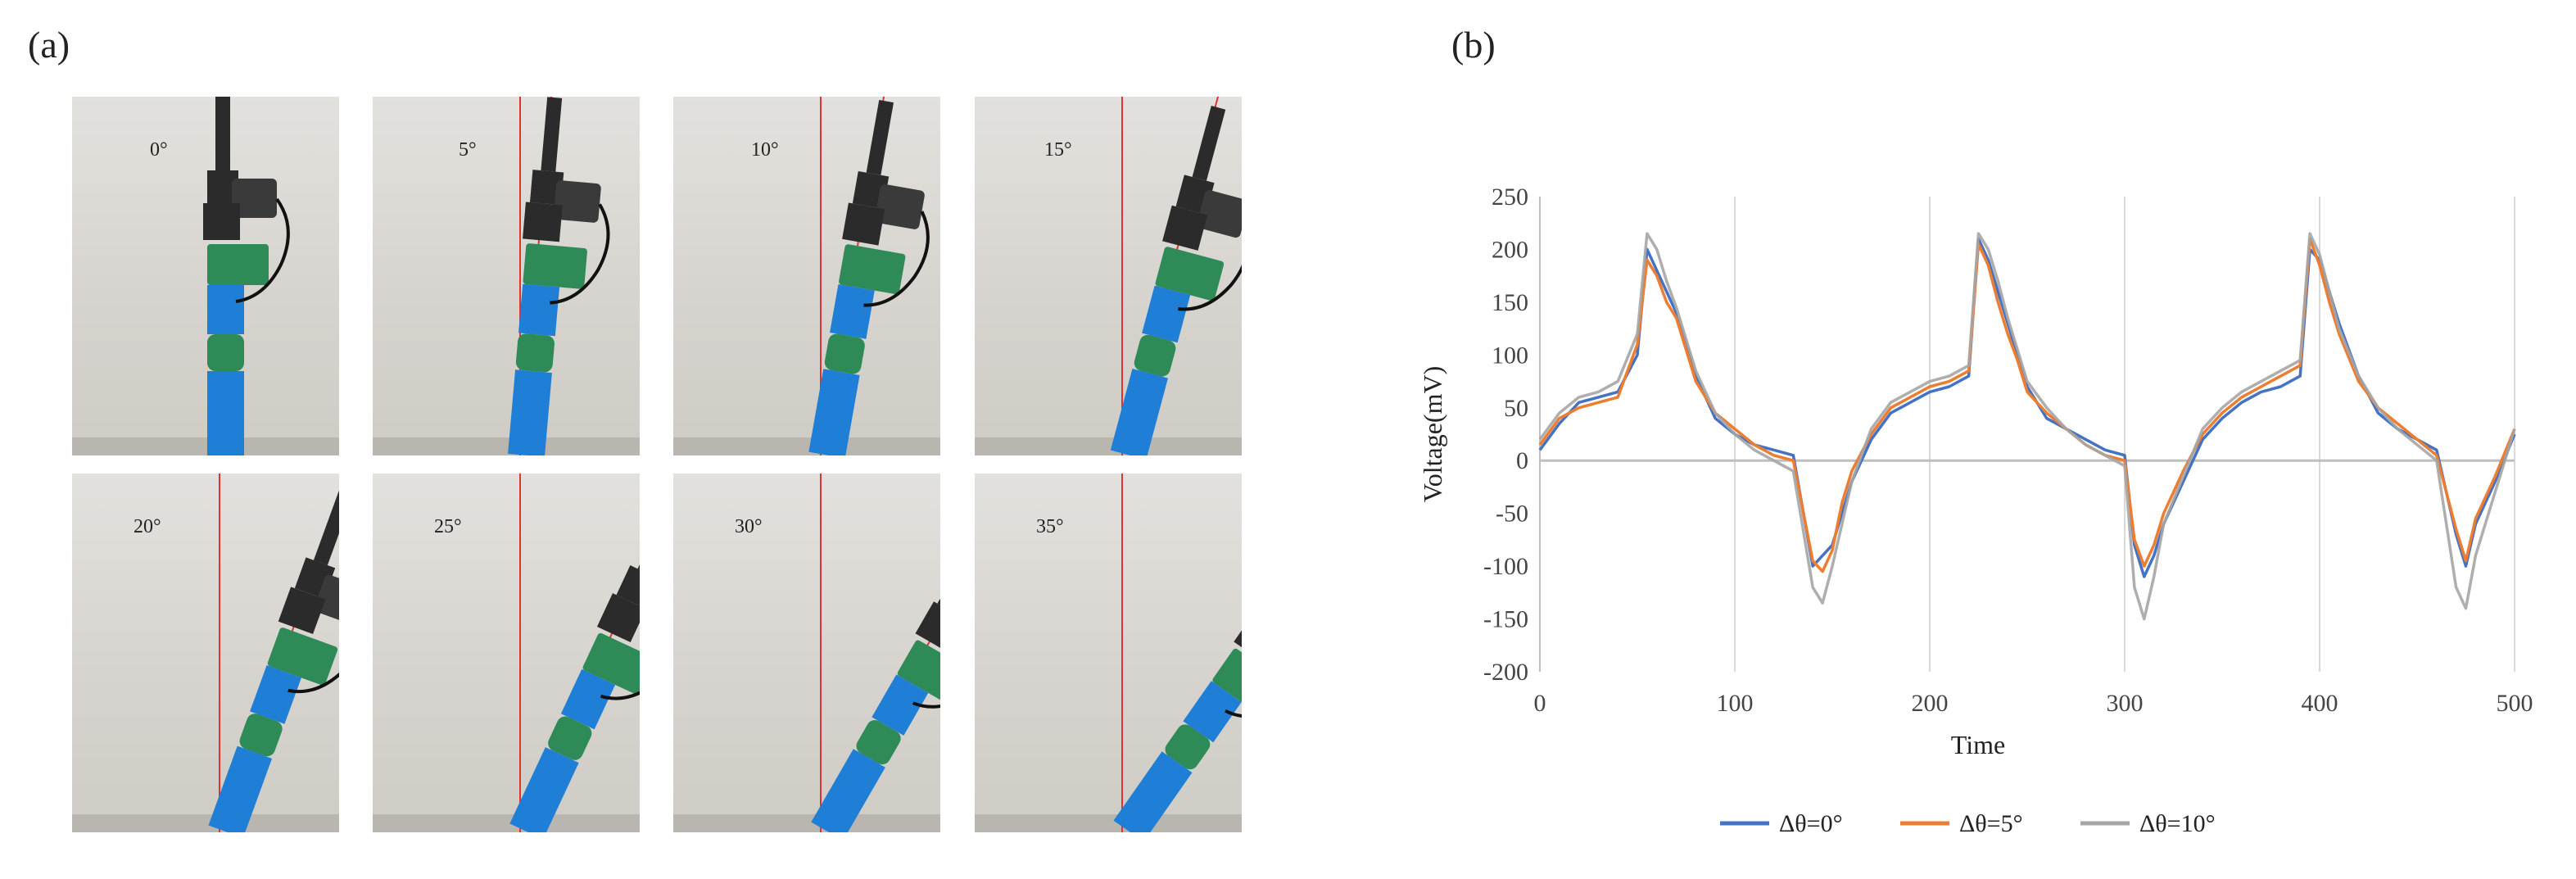 The height and width of the screenshot is (879, 2576). I want to click on angle-label: 10°, so click(765, 150).